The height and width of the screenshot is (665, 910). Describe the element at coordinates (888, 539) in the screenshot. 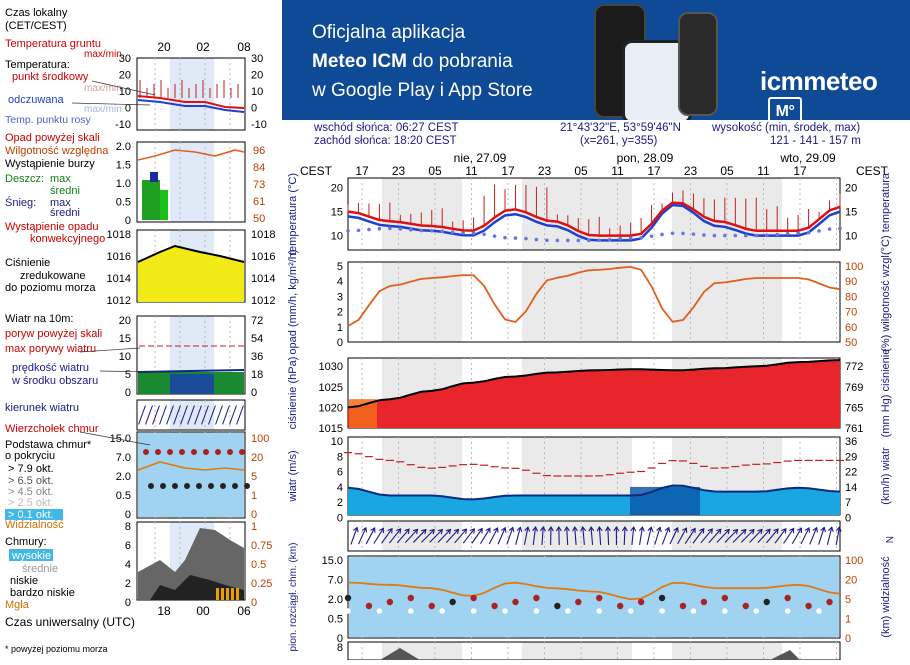

I see `north-marker: N` at that location.